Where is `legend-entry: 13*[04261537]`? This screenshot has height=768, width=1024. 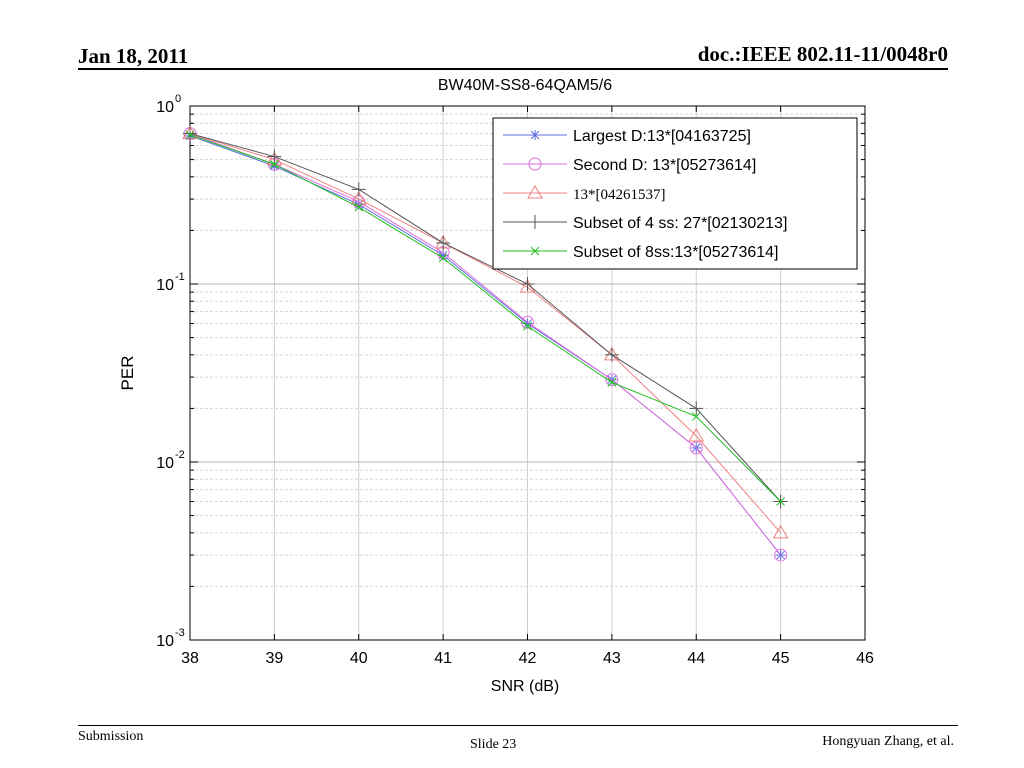 legend-entry: 13*[04261537] is located at coordinates (584, 194).